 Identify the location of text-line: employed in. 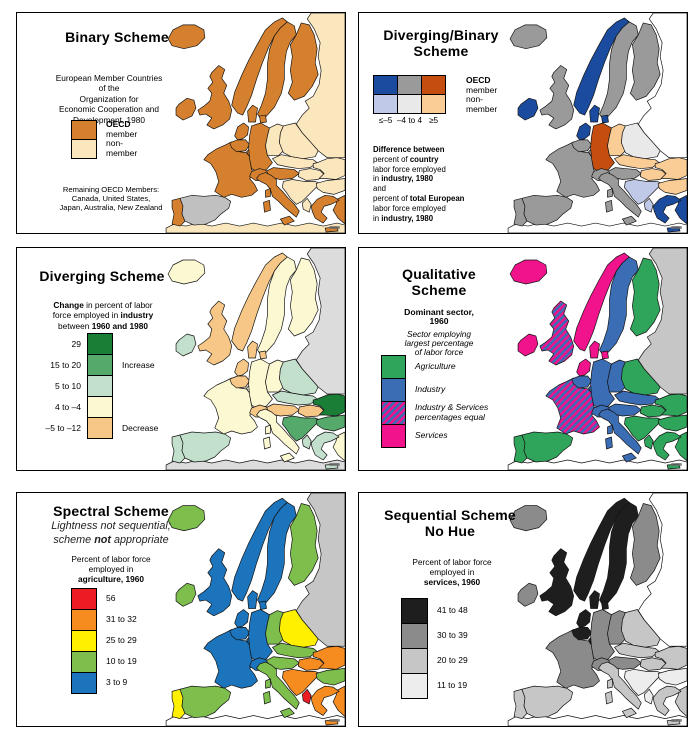
(452, 572).